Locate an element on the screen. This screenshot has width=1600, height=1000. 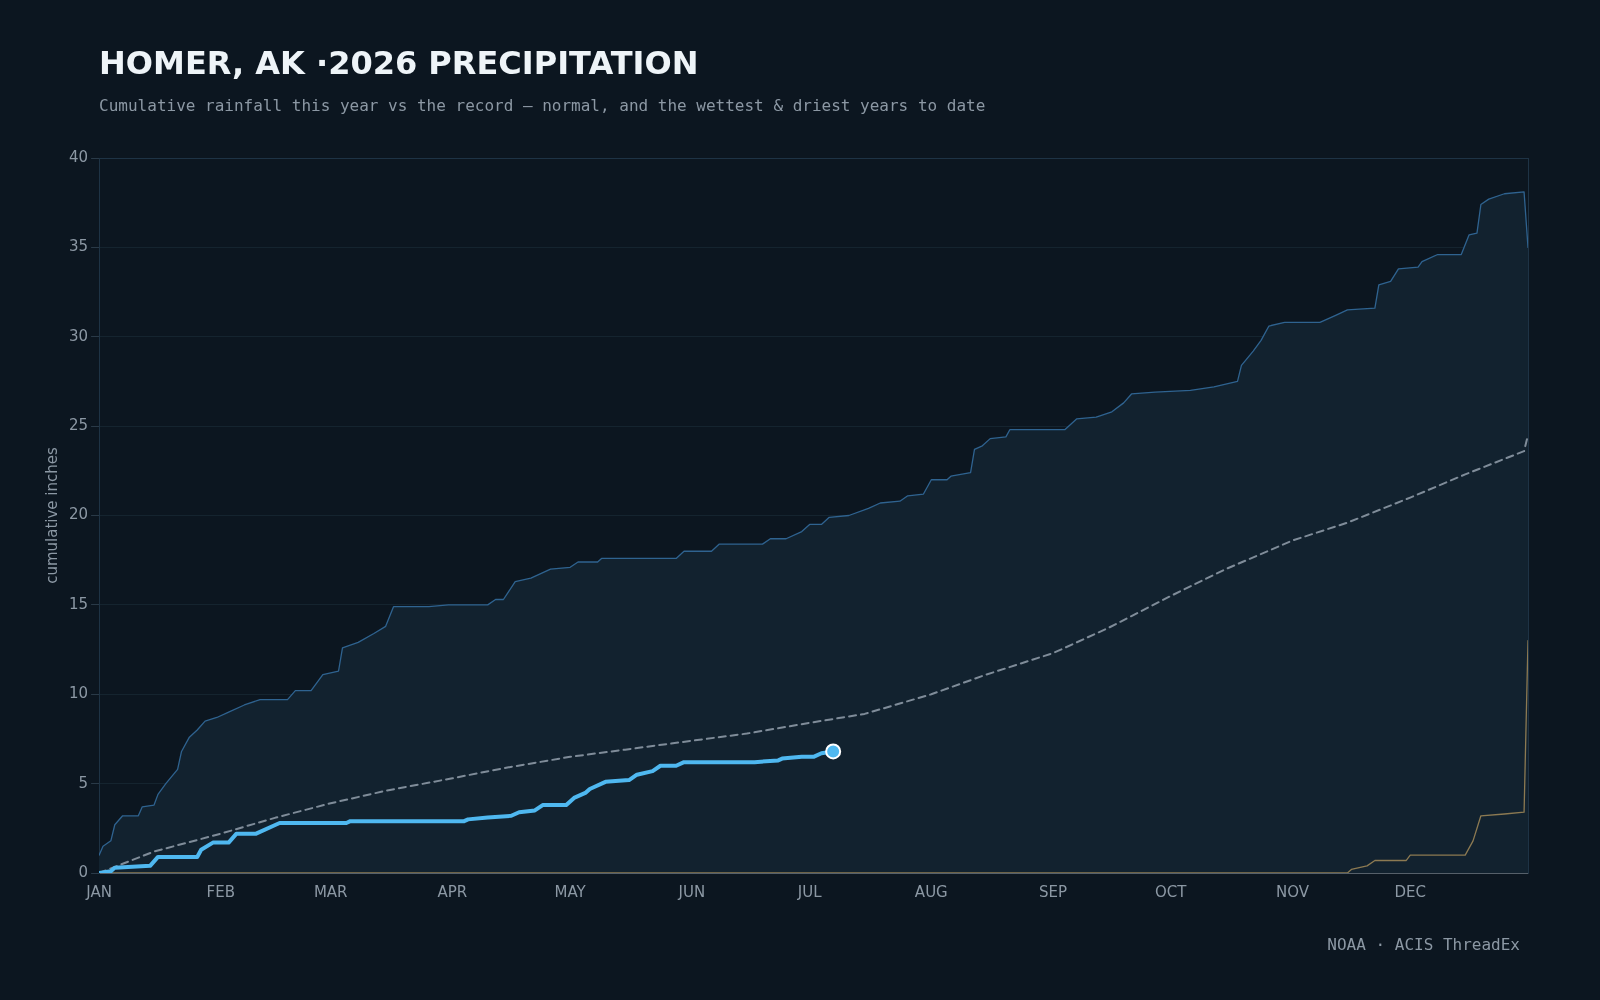
x-tick-label: OCT is located at coordinates (1171, 891).